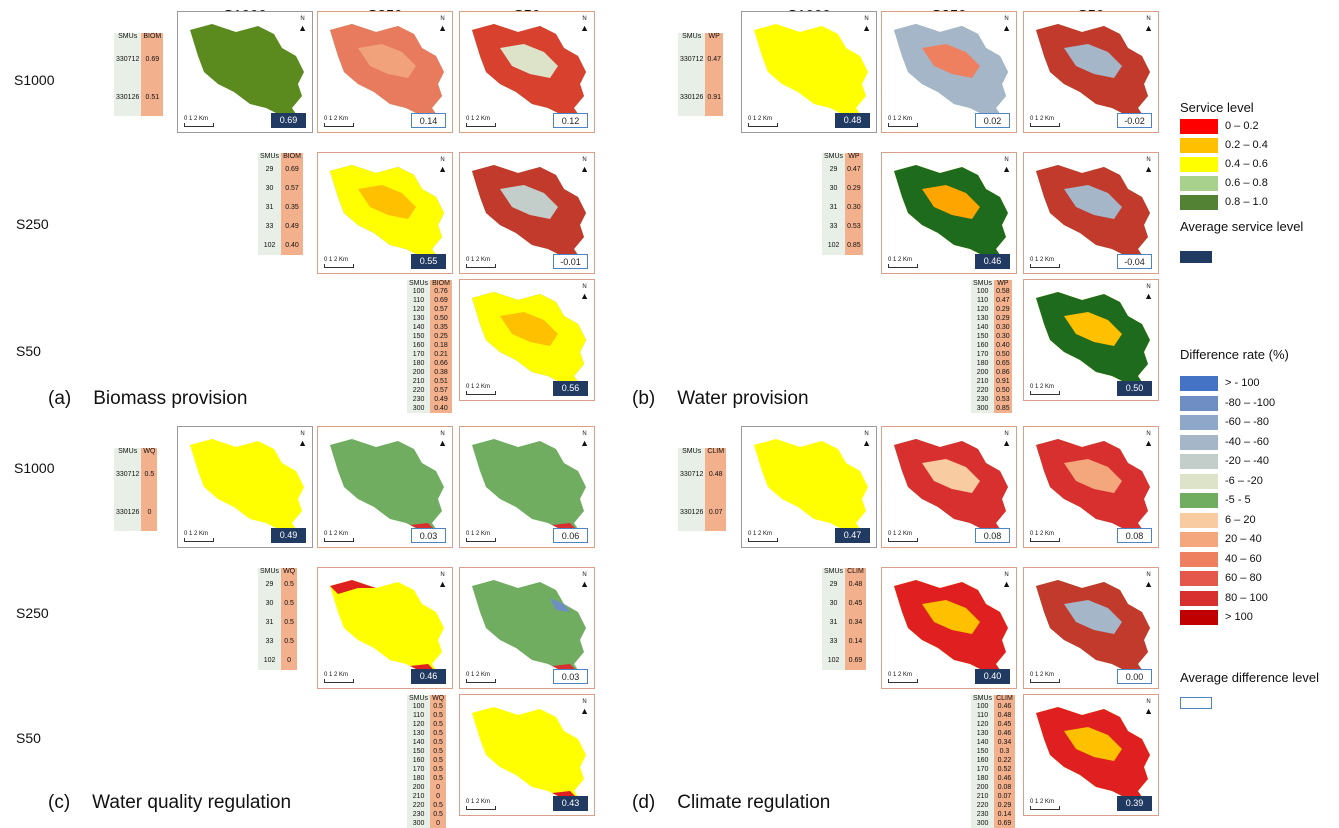 The height and width of the screenshot is (828, 1339). Describe the element at coordinates (192, 802) in the screenshot. I see `panel-title-text: Water quality regulation` at that location.